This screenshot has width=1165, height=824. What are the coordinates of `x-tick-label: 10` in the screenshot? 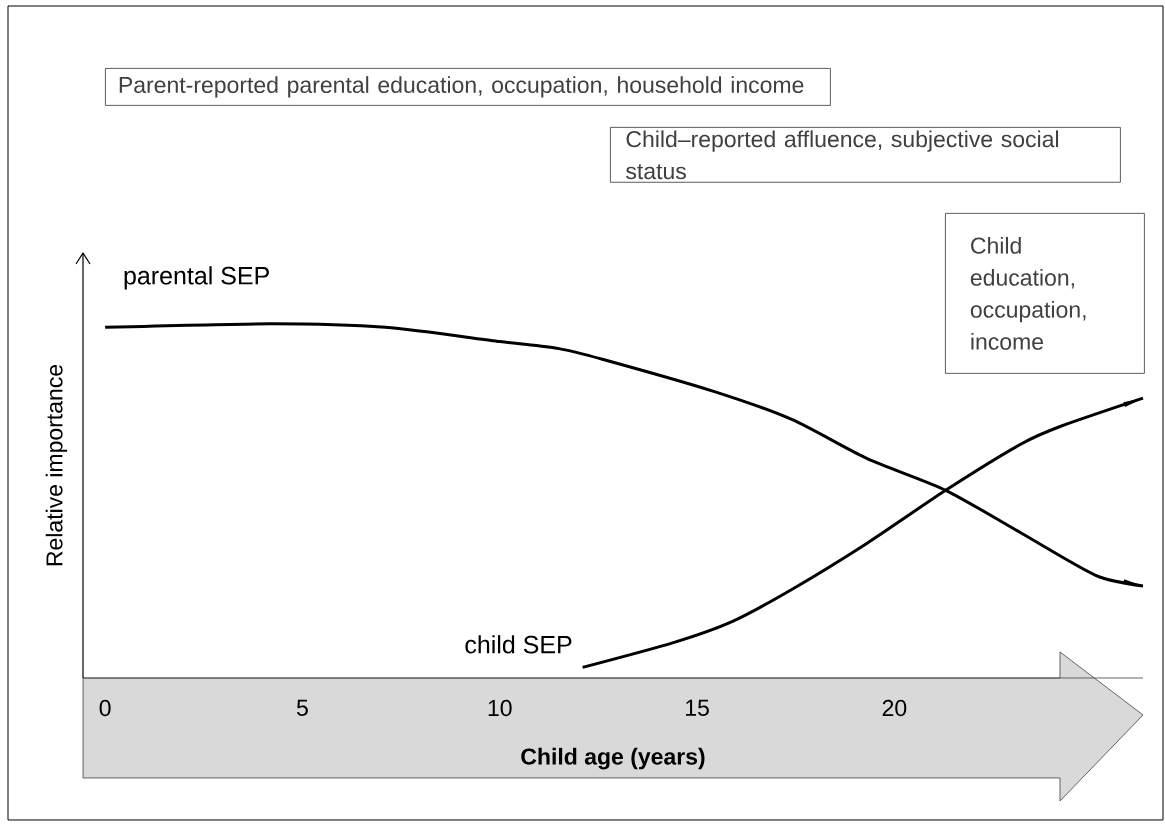 It's located at (500, 708).